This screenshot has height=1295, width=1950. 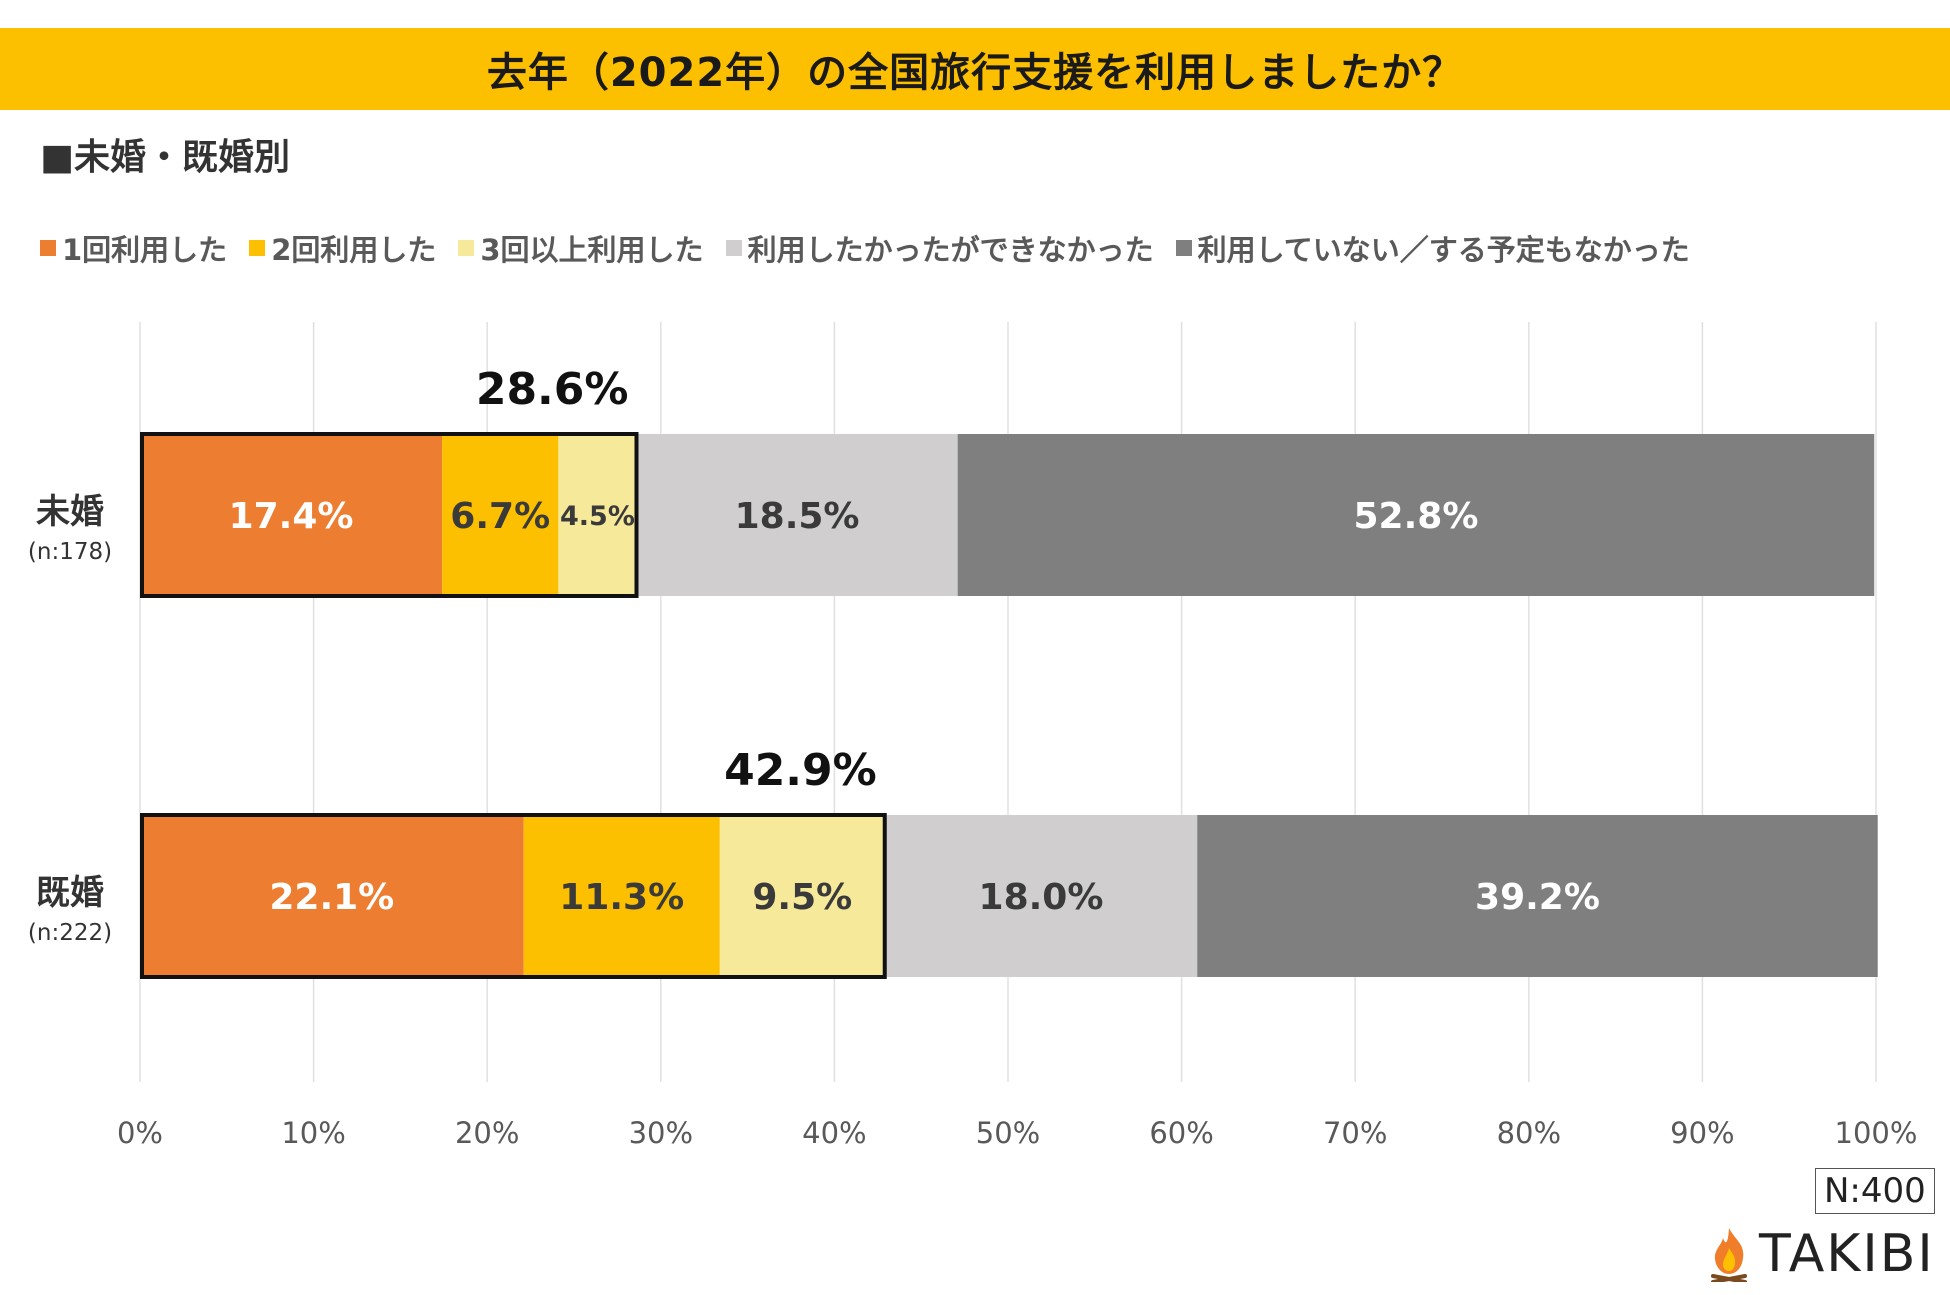 What do you see at coordinates (487, 1133) in the screenshot?
I see `x-tick-label: 20%` at bounding box center [487, 1133].